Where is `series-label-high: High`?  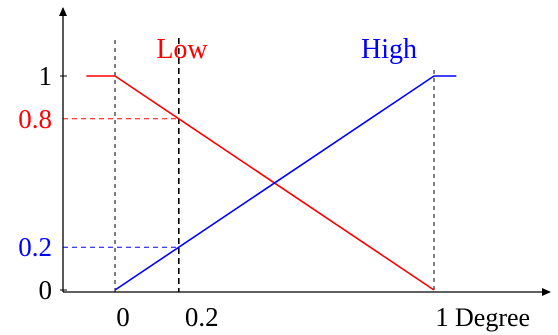 series-label-high: High is located at coordinates (389, 49).